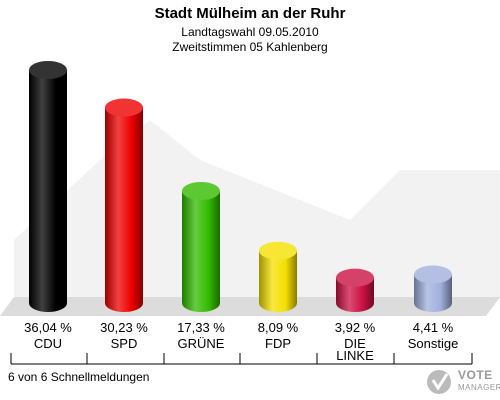 The height and width of the screenshot is (400, 500). What do you see at coordinates (124, 205) in the screenshot?
I see `bar-spd` at bounding box center [124, 205].